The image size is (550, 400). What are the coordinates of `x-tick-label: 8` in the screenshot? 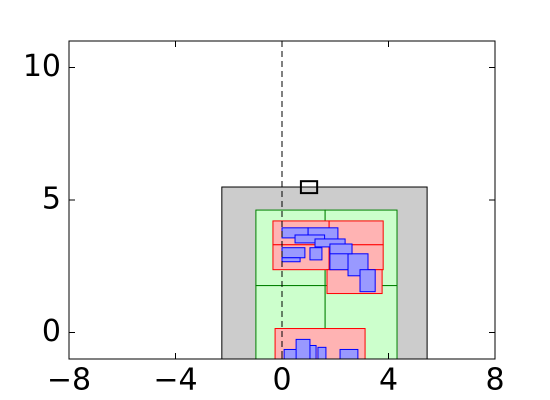 It's located at (494, 380).